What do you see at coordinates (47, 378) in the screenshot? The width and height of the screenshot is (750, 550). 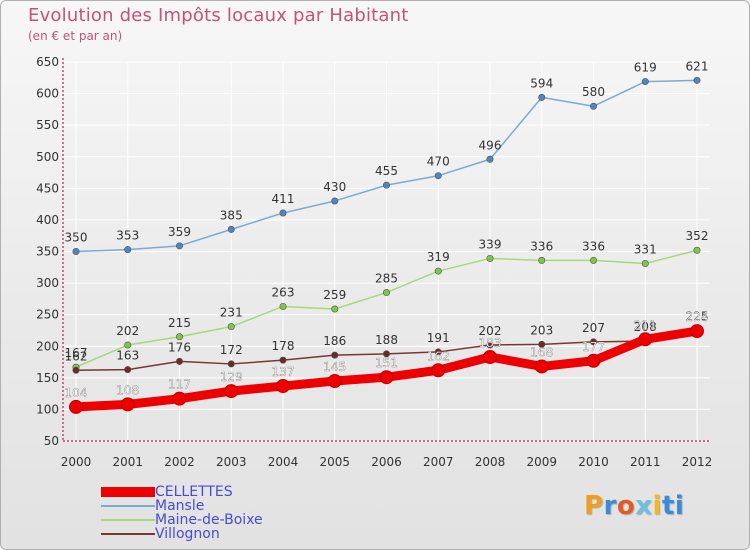 I see `y-tick-label: 150` at bounding box center [47, 378].